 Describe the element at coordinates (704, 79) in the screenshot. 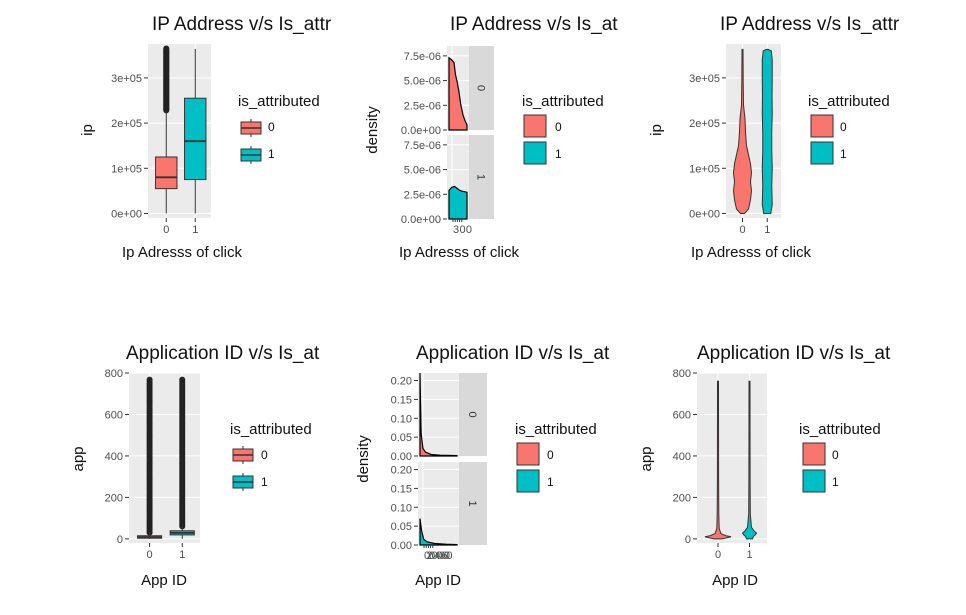

I see `y-tick-label: 3e+05` at that location.